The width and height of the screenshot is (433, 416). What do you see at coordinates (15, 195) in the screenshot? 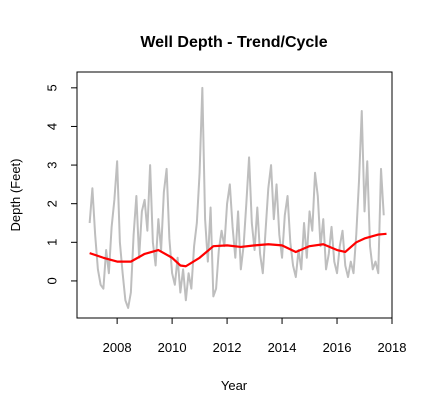
I see `y-axis-label: Depth (Feet)` at bounding box center [15, 195].